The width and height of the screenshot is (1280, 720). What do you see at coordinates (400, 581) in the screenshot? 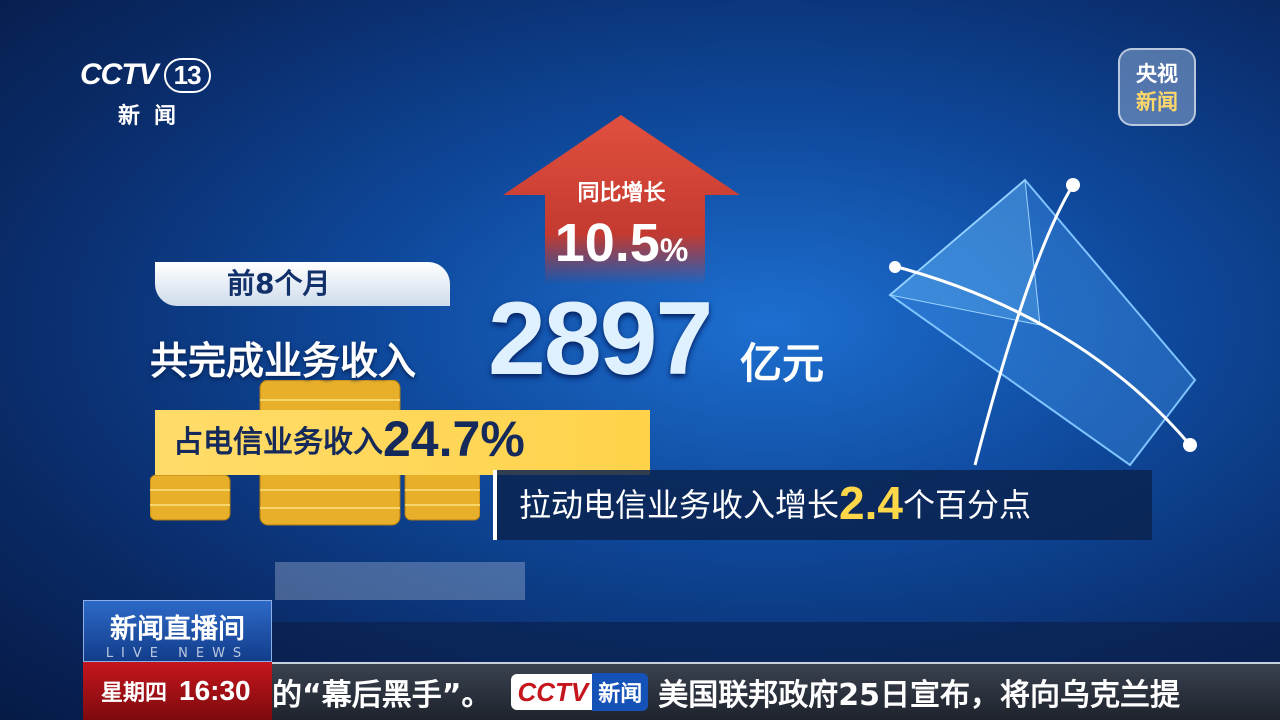
I see `blank-strip` at bounding box center [400, 581].